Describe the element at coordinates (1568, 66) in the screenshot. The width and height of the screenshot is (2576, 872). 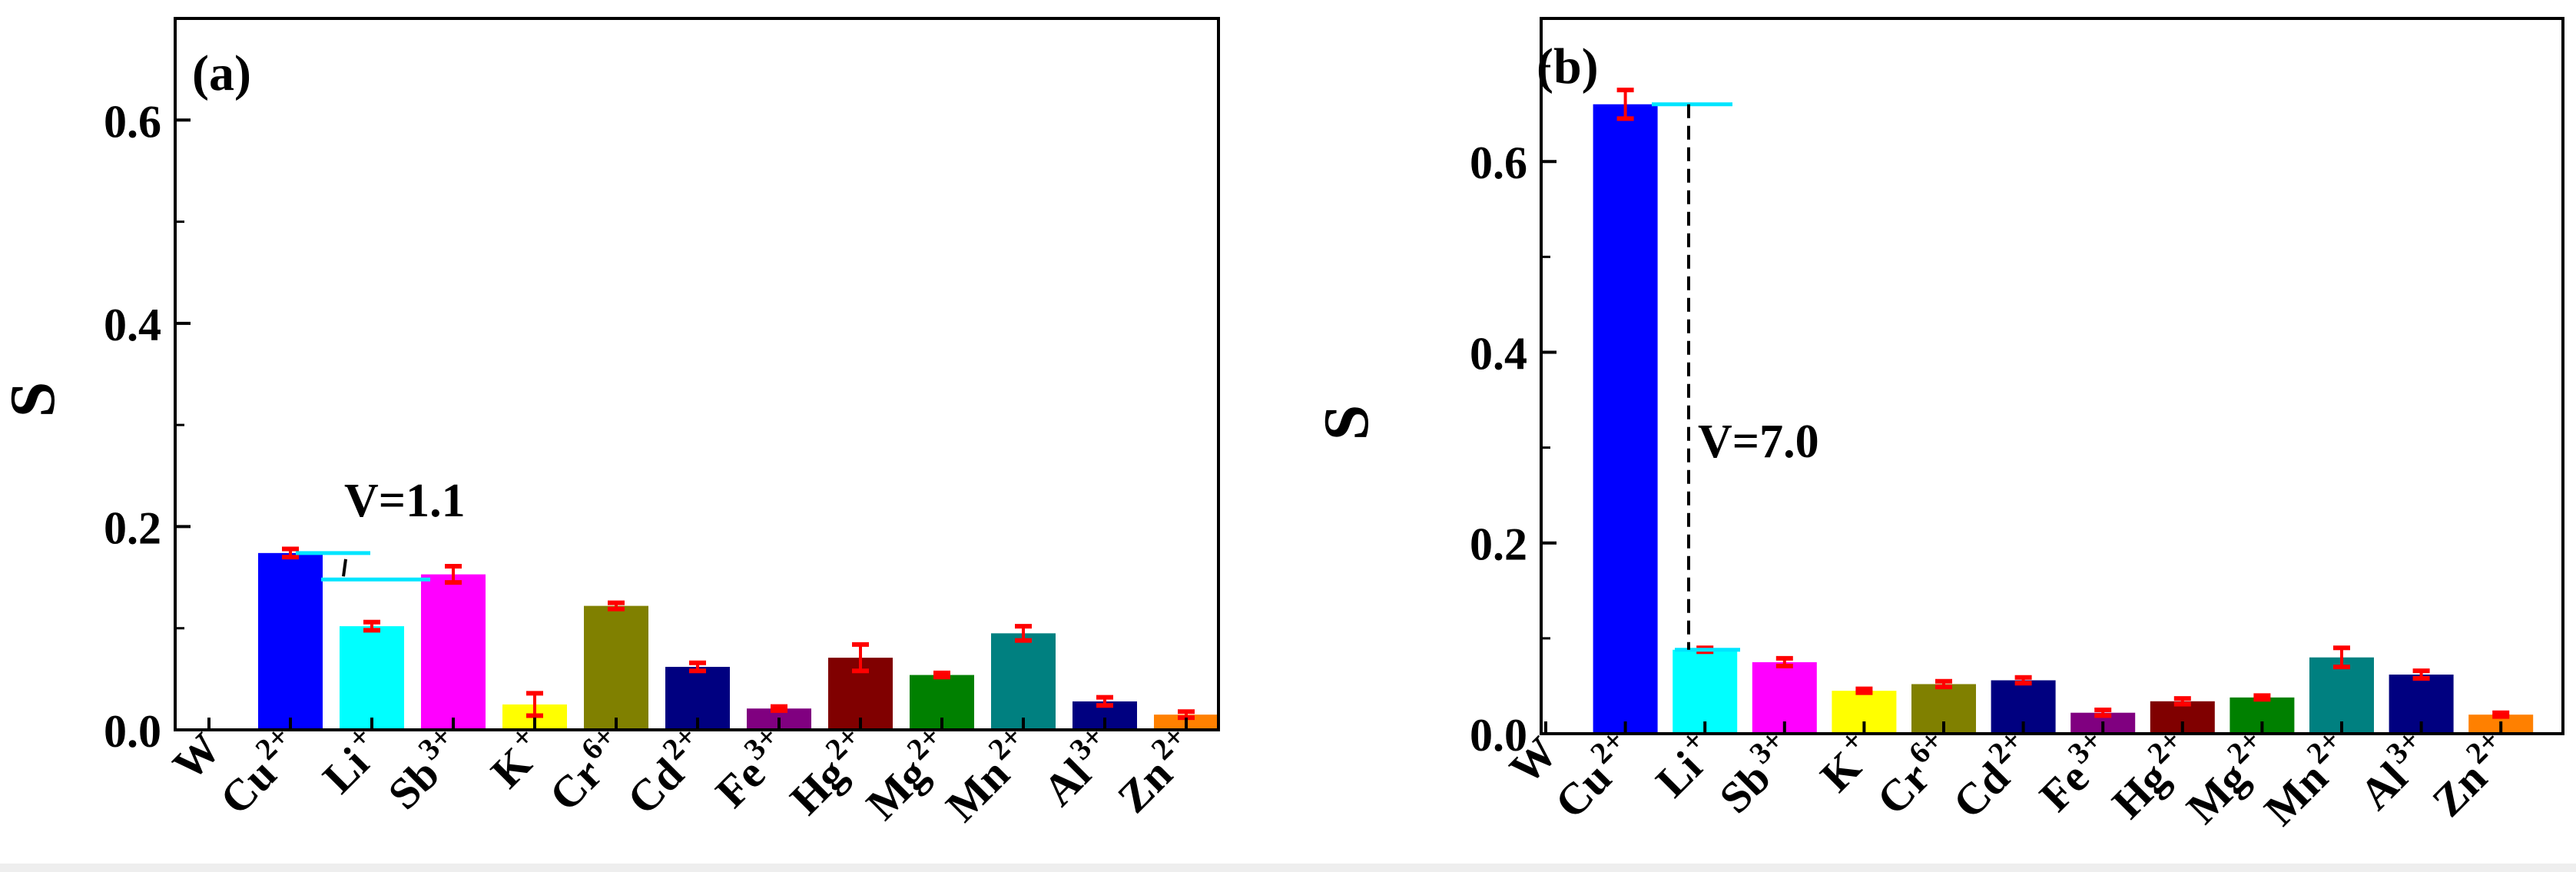
I see `panel-label: (b)` at that location.